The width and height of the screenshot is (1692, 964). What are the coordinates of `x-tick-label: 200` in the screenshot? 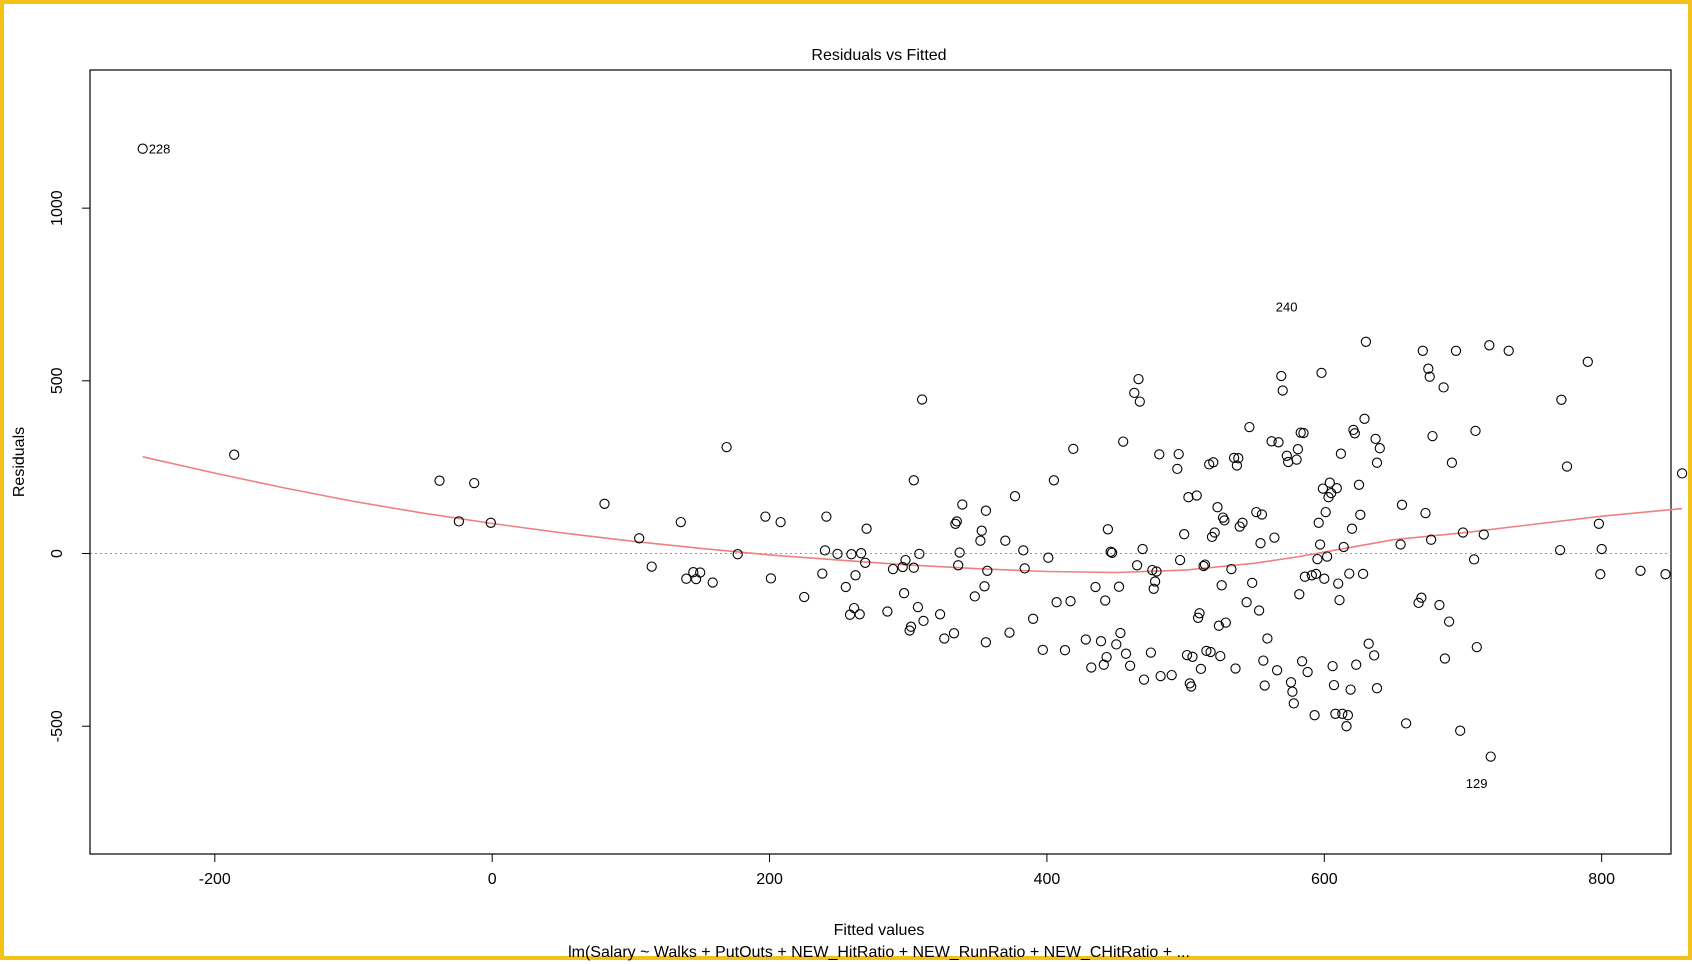 It's located at (769, 879).